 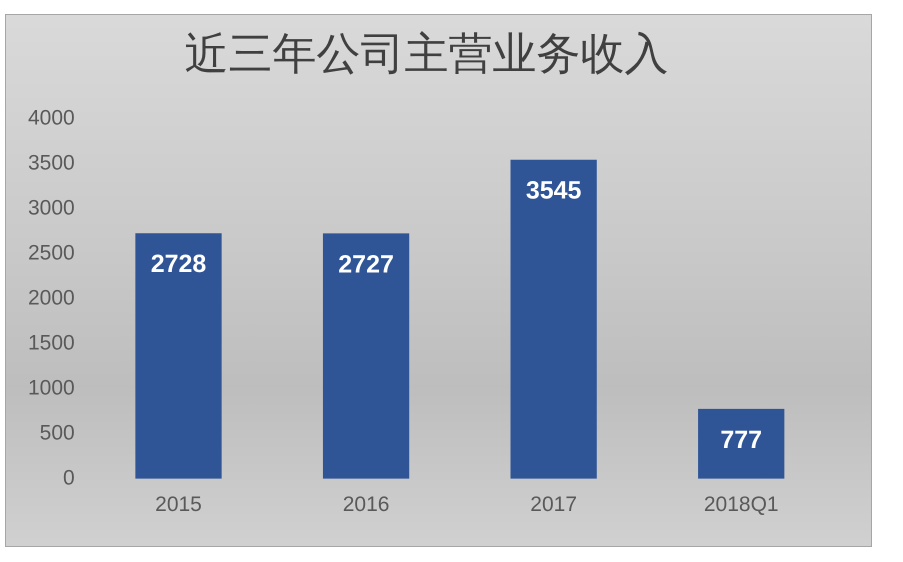 I want to click on y-tick-label: 1500, so click(x=51, y=343).